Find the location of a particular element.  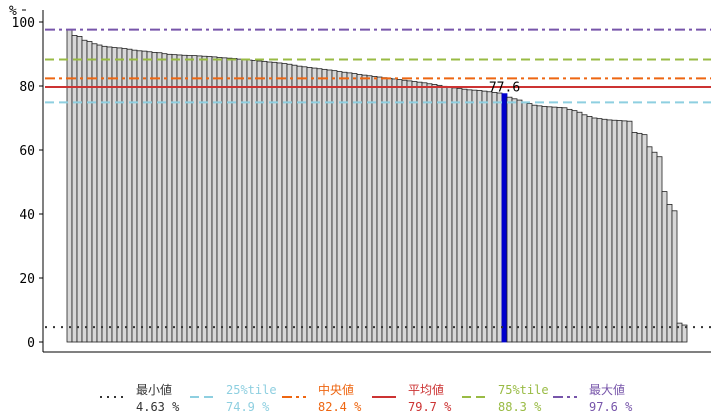

legend-value-p75: 88.3 % is located at coordinates (520, 407).